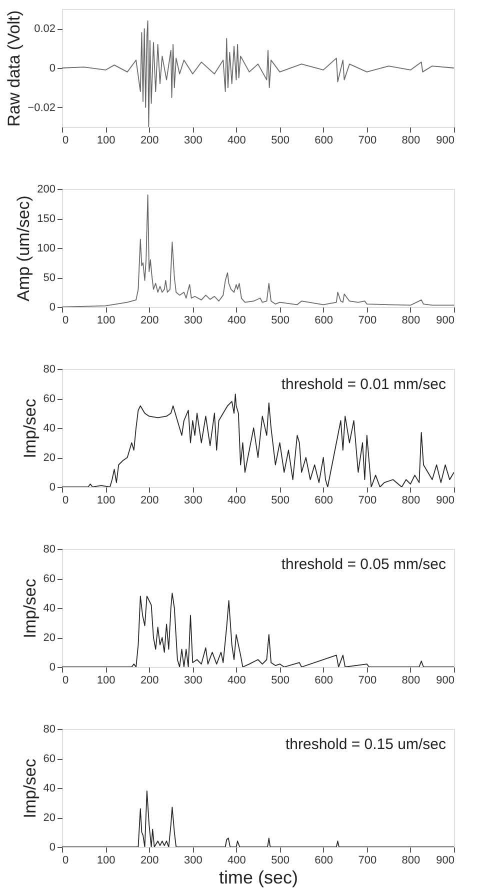  I want to click on y-tick-label: 0.02, so click(45, 29).